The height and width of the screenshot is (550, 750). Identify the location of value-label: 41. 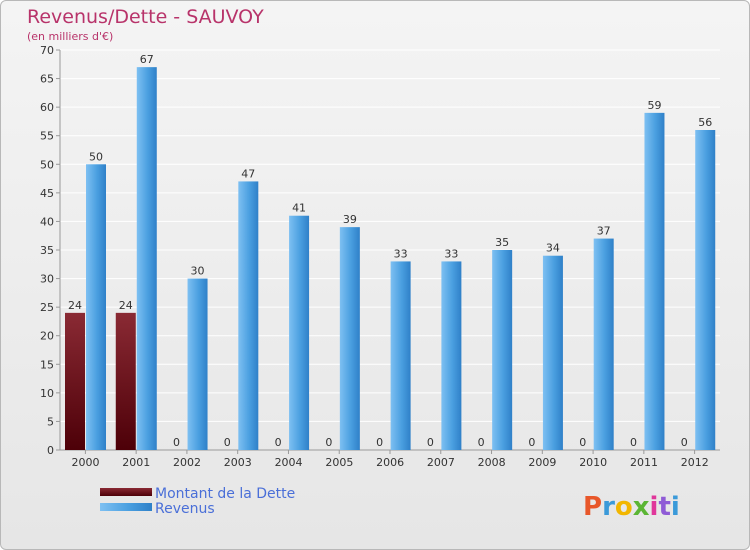
(299, 208).